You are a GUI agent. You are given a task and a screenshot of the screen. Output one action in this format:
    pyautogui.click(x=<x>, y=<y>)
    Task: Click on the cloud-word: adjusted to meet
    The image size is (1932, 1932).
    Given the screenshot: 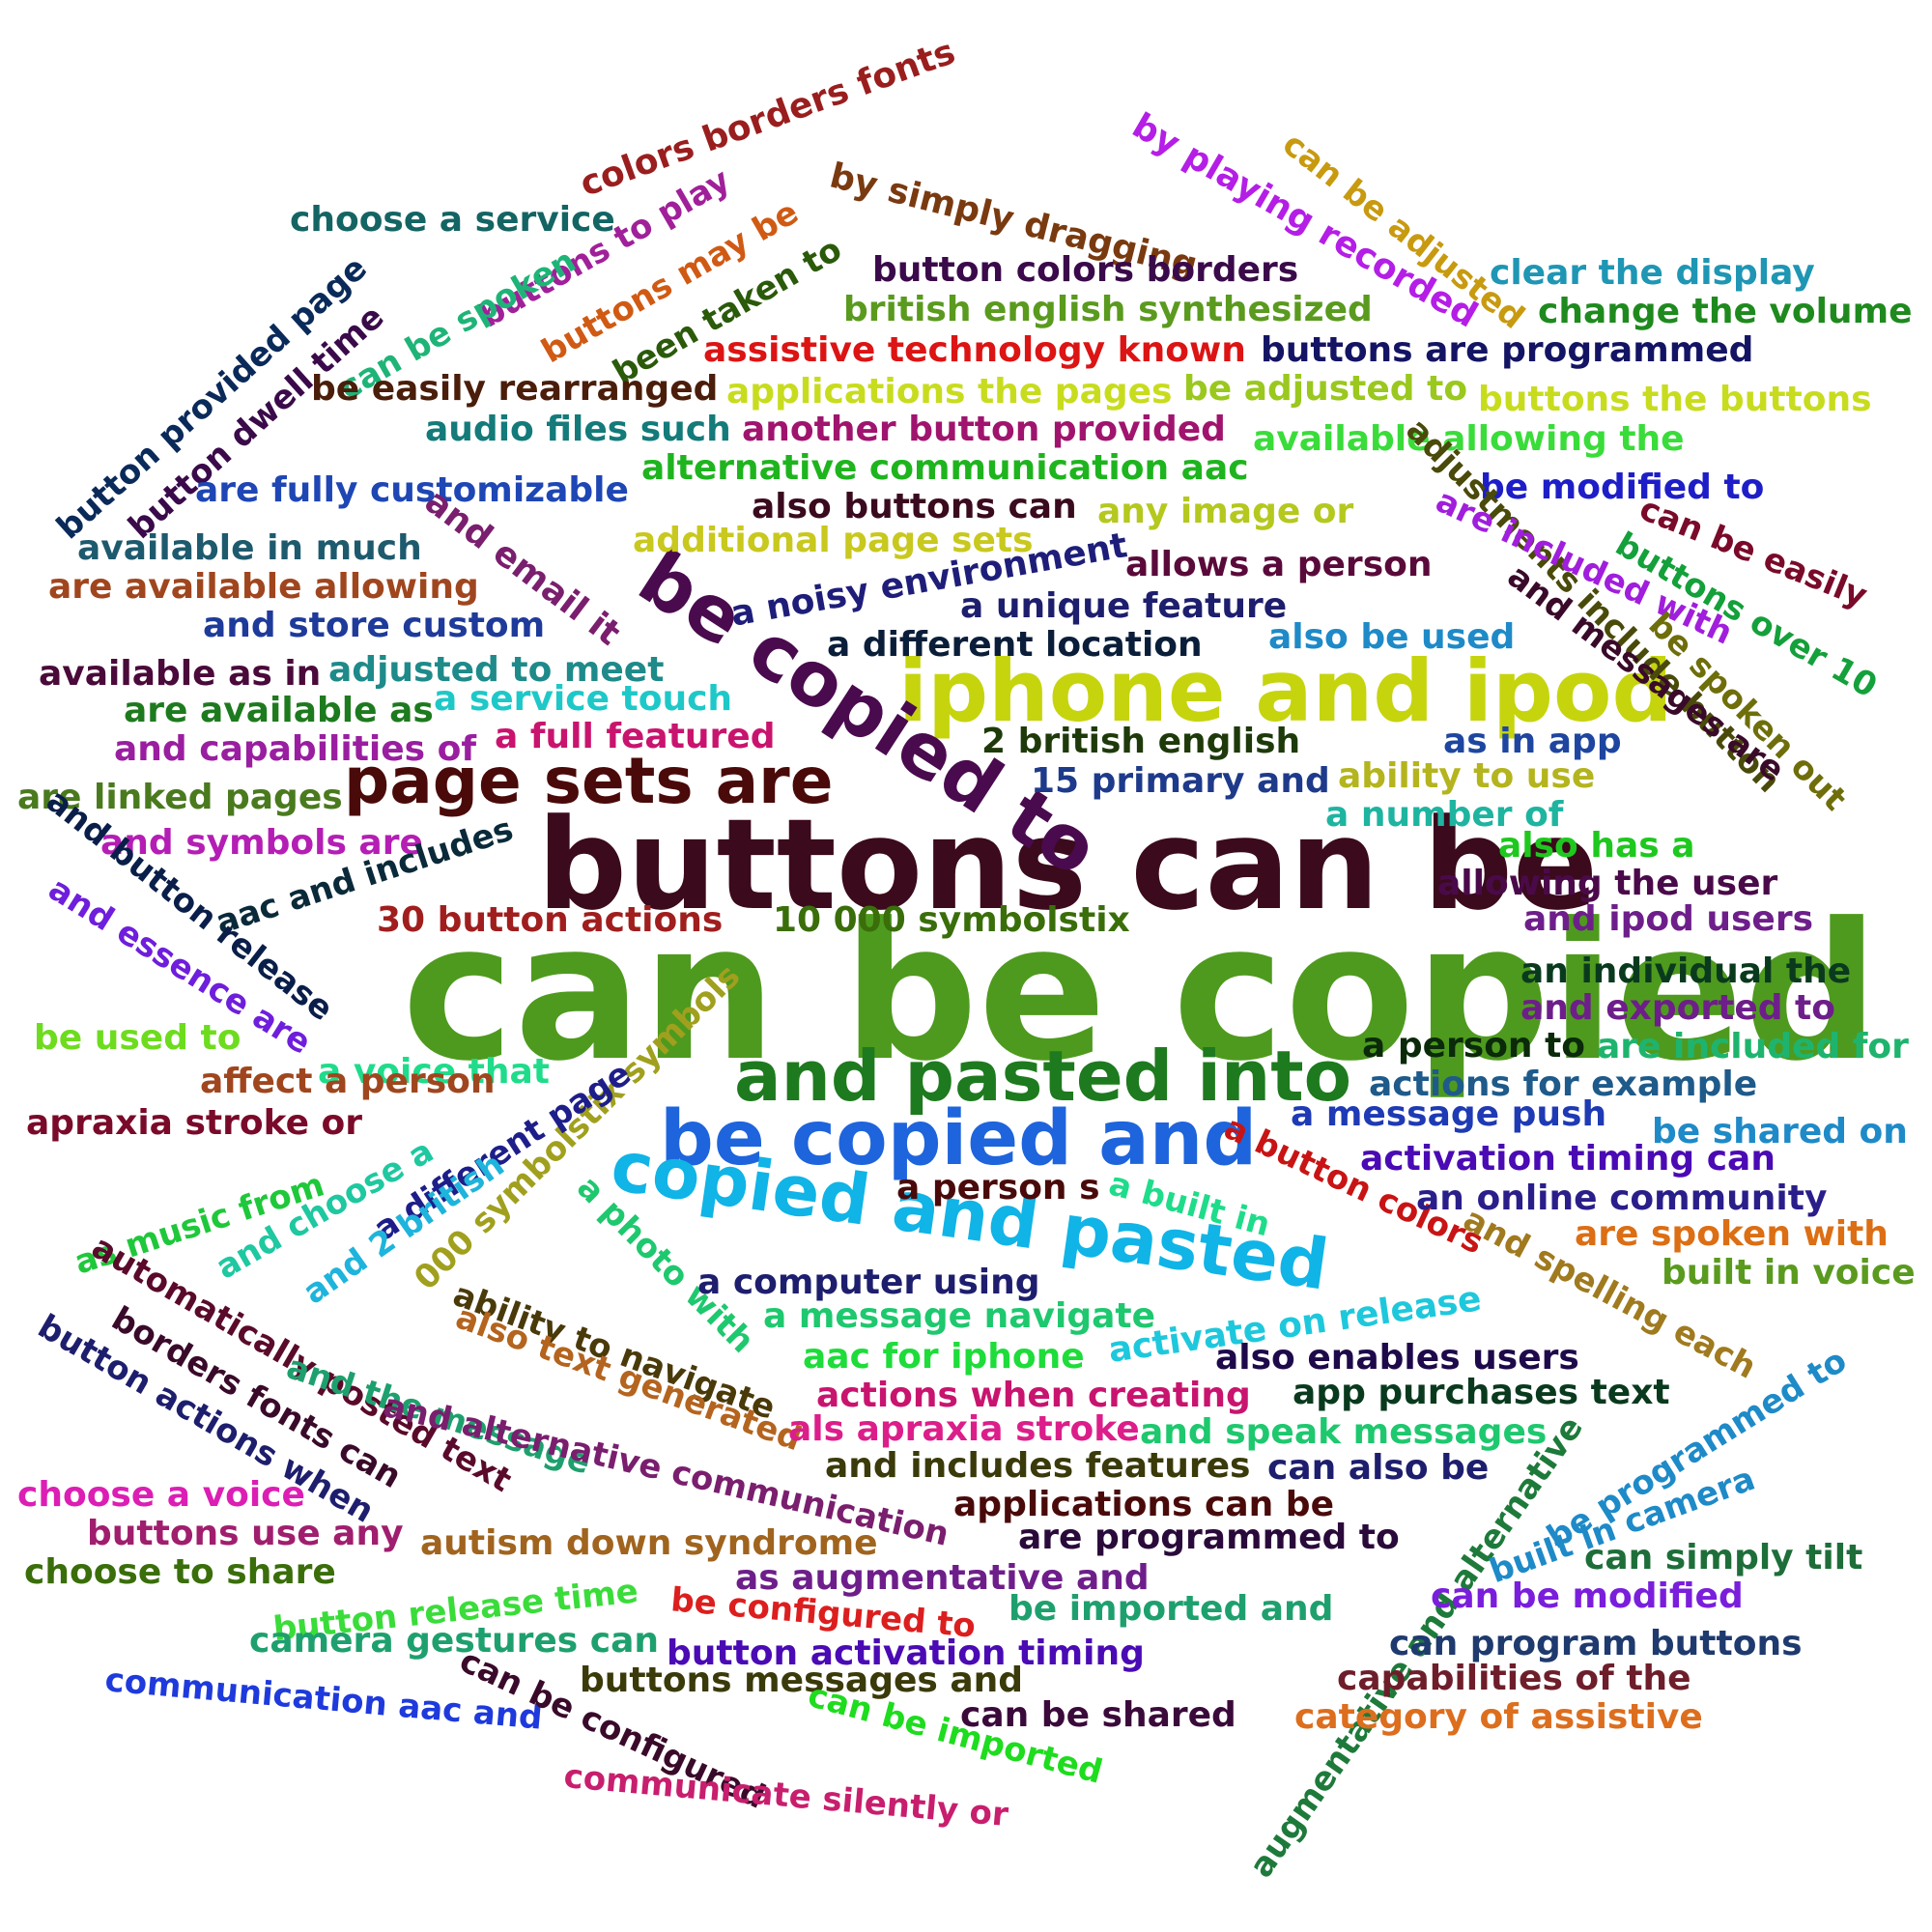 What is the action you would take?
    pyautogui.click(x=497, y=670)
    